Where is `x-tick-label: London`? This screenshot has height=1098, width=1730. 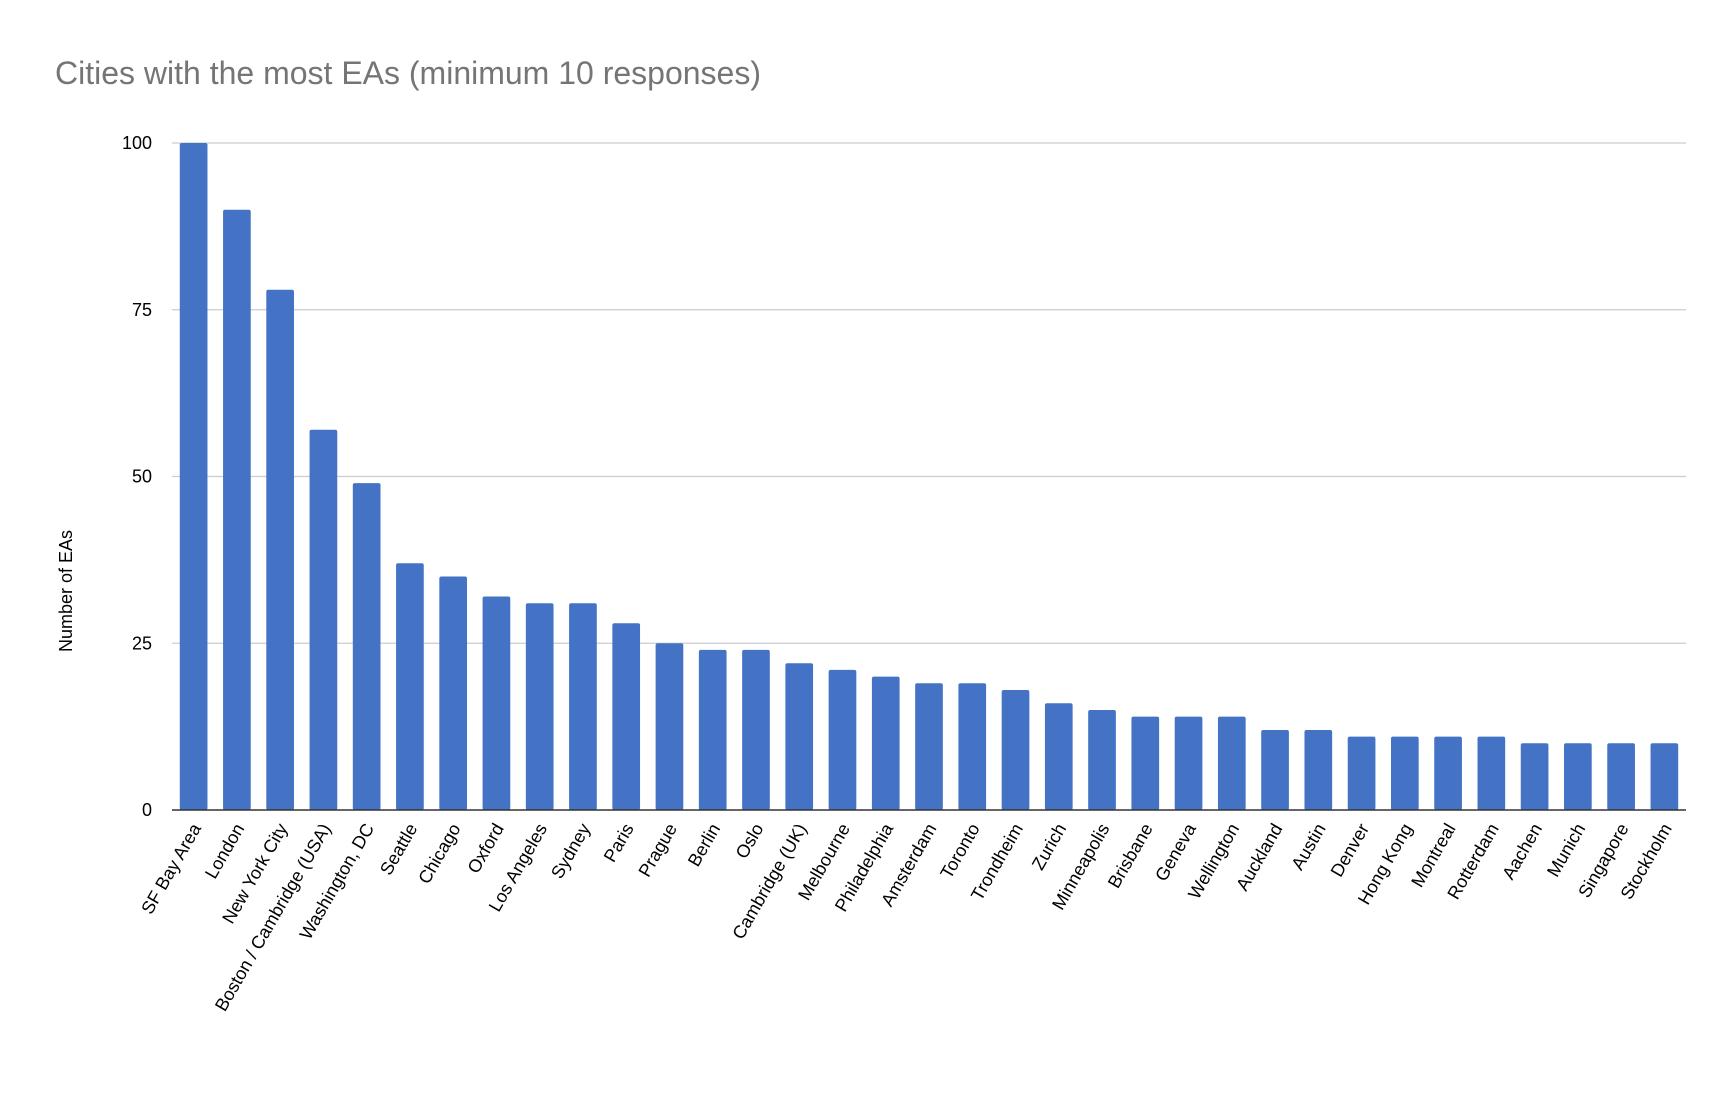 x-tick-label: London is located at coordinates (224, 851).